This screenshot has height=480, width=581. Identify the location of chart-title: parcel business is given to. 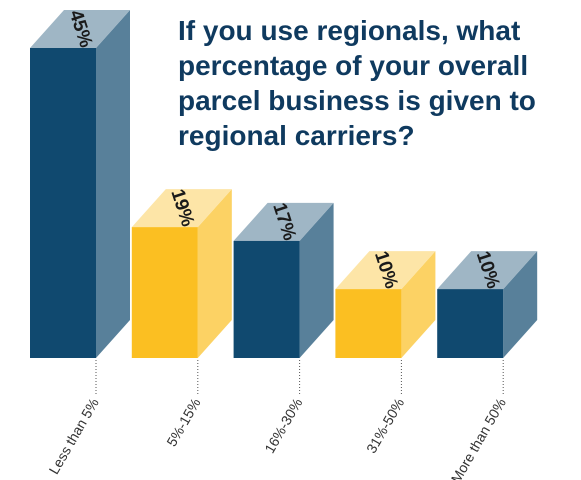
(357, 100).